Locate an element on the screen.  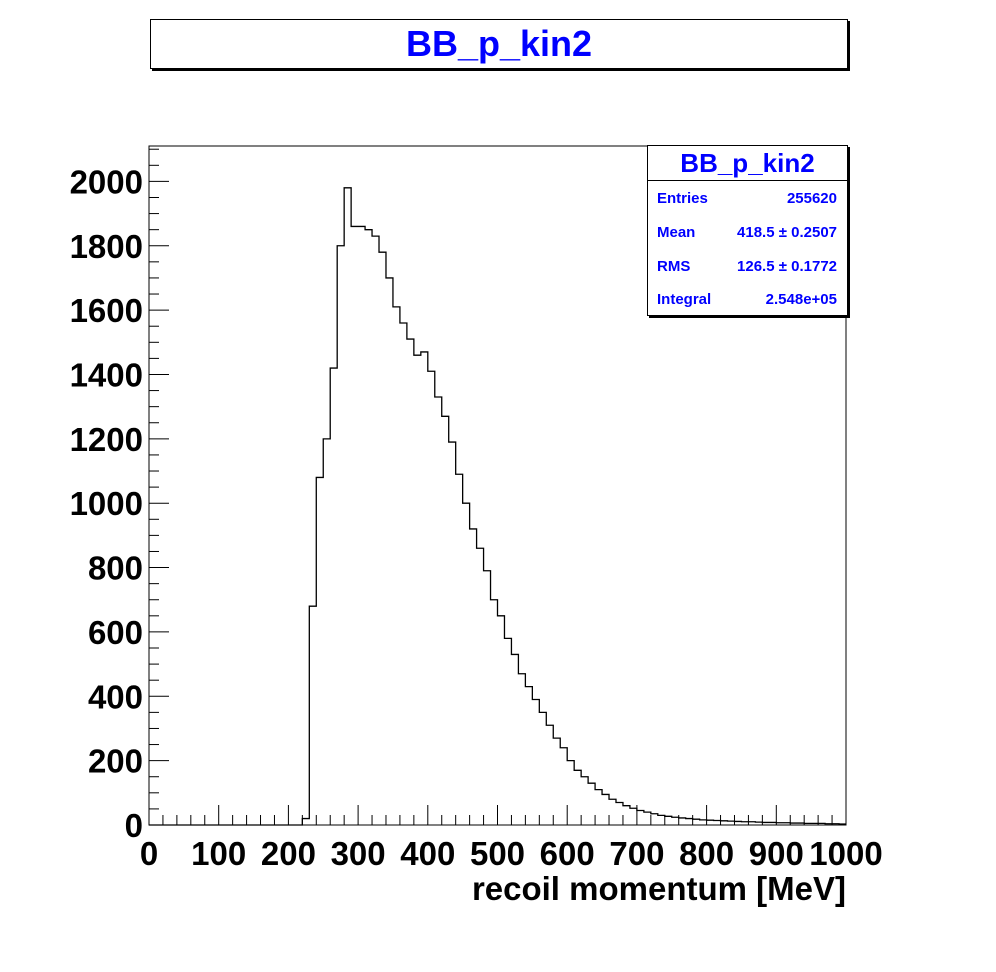
y-axis: 0 200 400 600 800 1000 1200 1400 1600 1800 2000 is located at coordinates (119, 496).